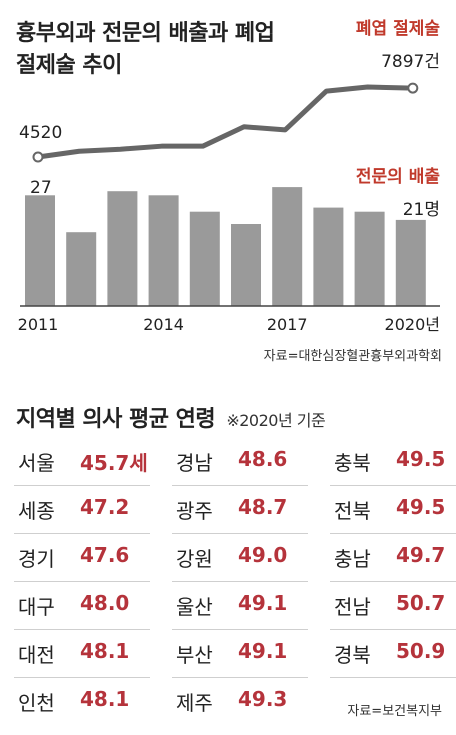 This screenshot has height=735, width=456. I want to click on table-cell: 충북 49.5, so click(393, 462).